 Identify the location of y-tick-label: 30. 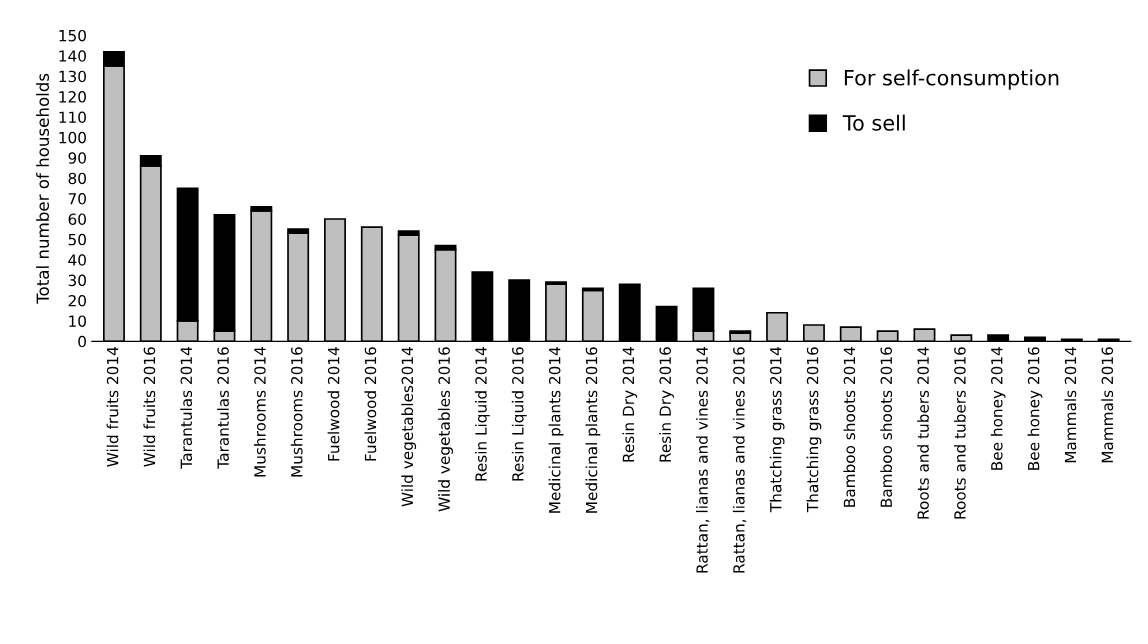
(77, 280).